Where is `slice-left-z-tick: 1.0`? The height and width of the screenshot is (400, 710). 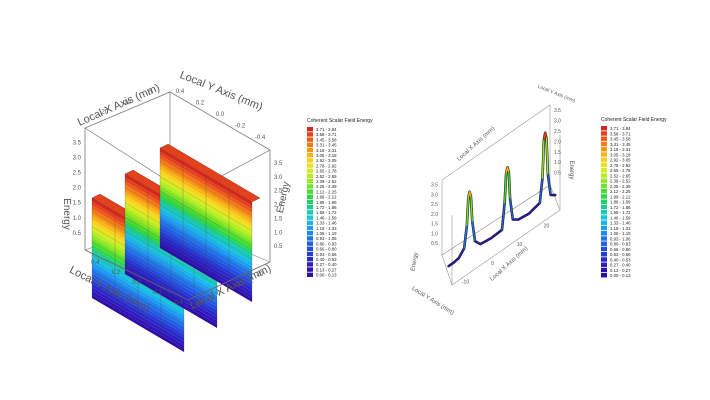
slice-left-z-tick: 1.0 is located at coordinates (434, 235).